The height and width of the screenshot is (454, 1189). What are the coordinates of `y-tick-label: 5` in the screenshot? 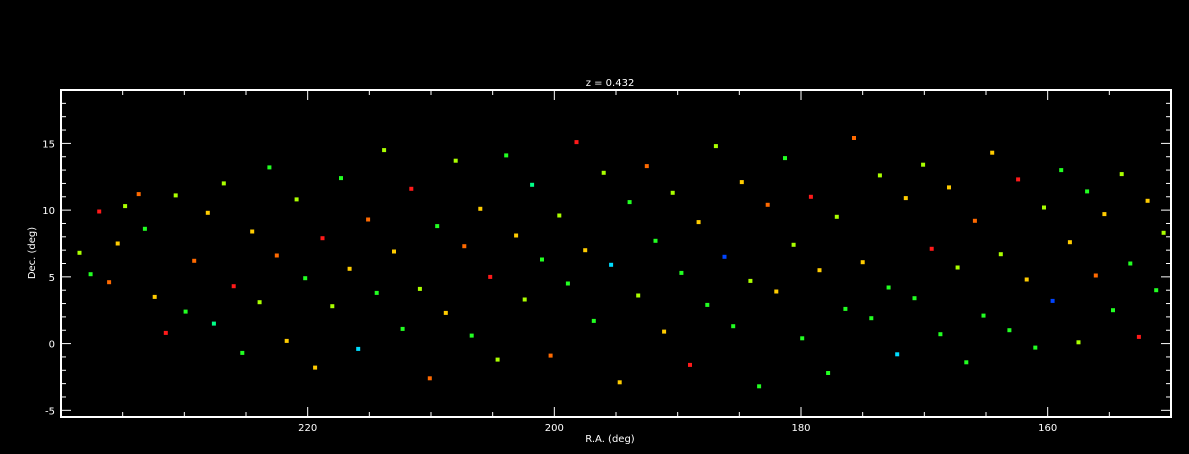 It's located at (52, 278).